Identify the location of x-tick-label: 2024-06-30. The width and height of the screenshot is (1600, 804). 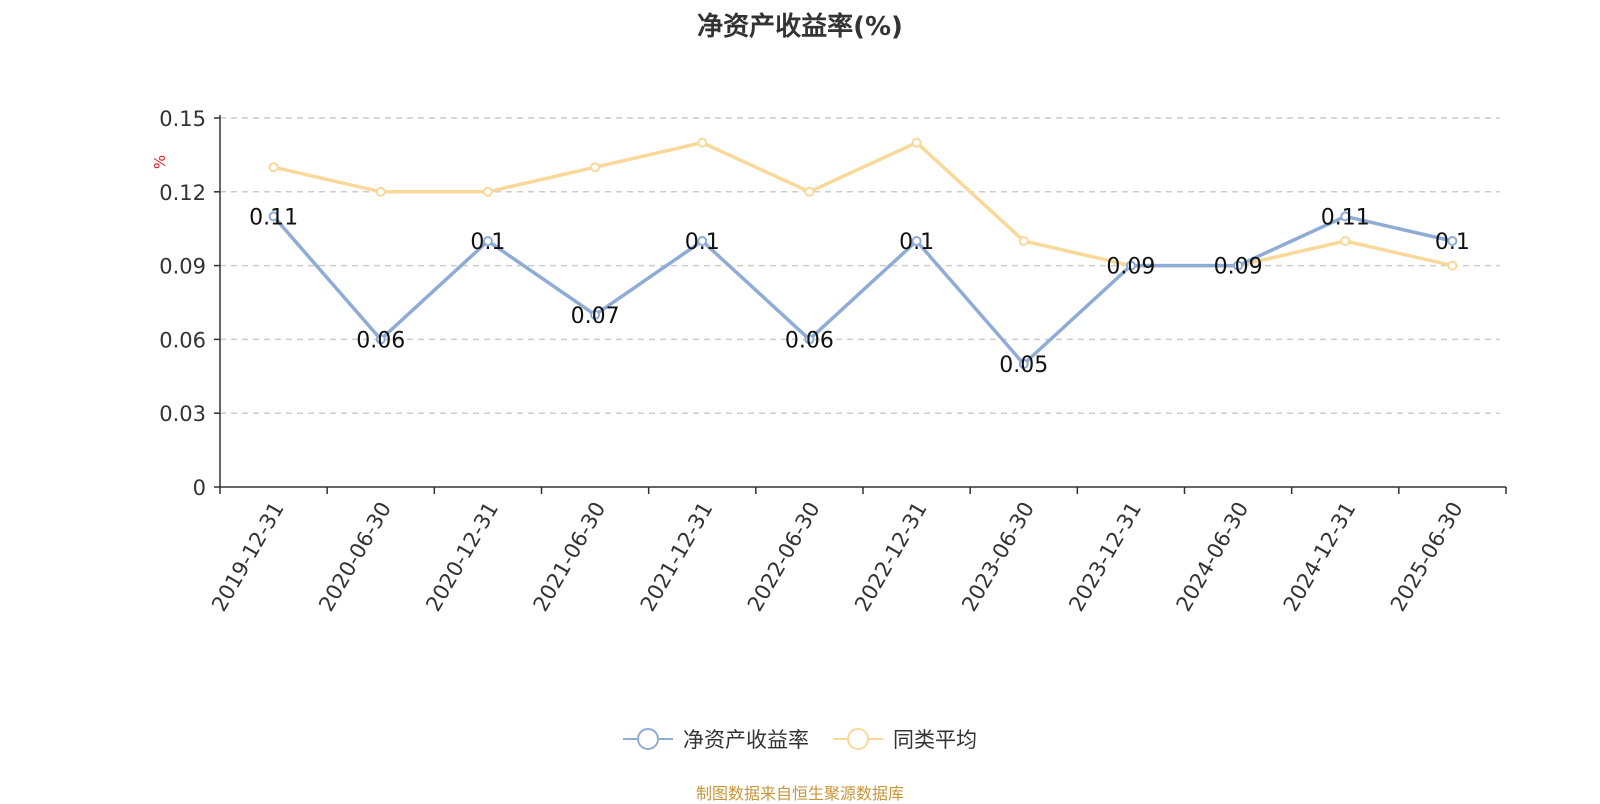
(1213, 557).